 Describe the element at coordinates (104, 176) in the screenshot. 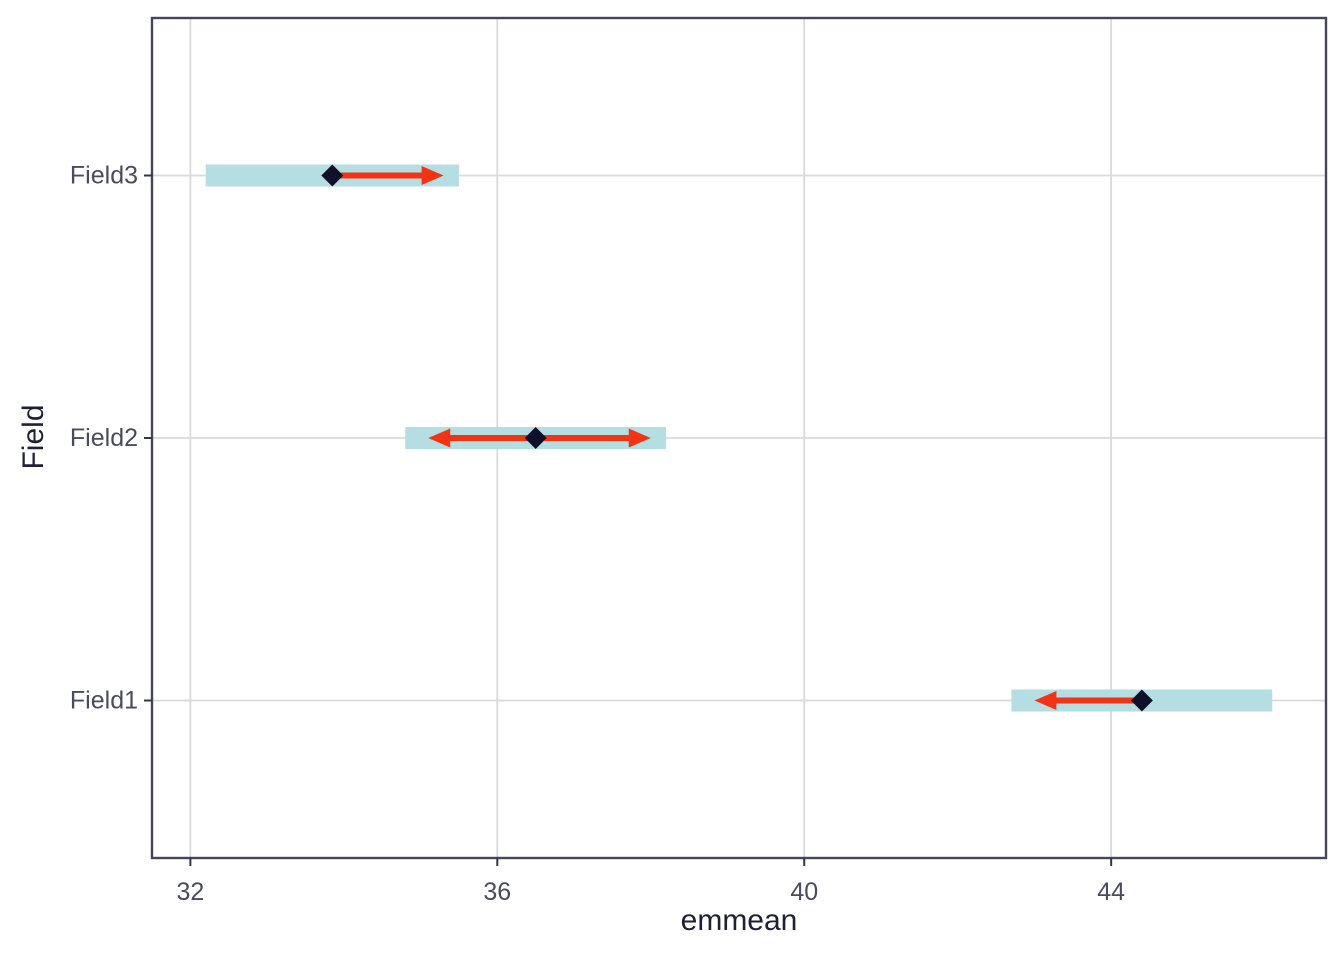

I see `y-tick-label-Field3: Field3` at that location.